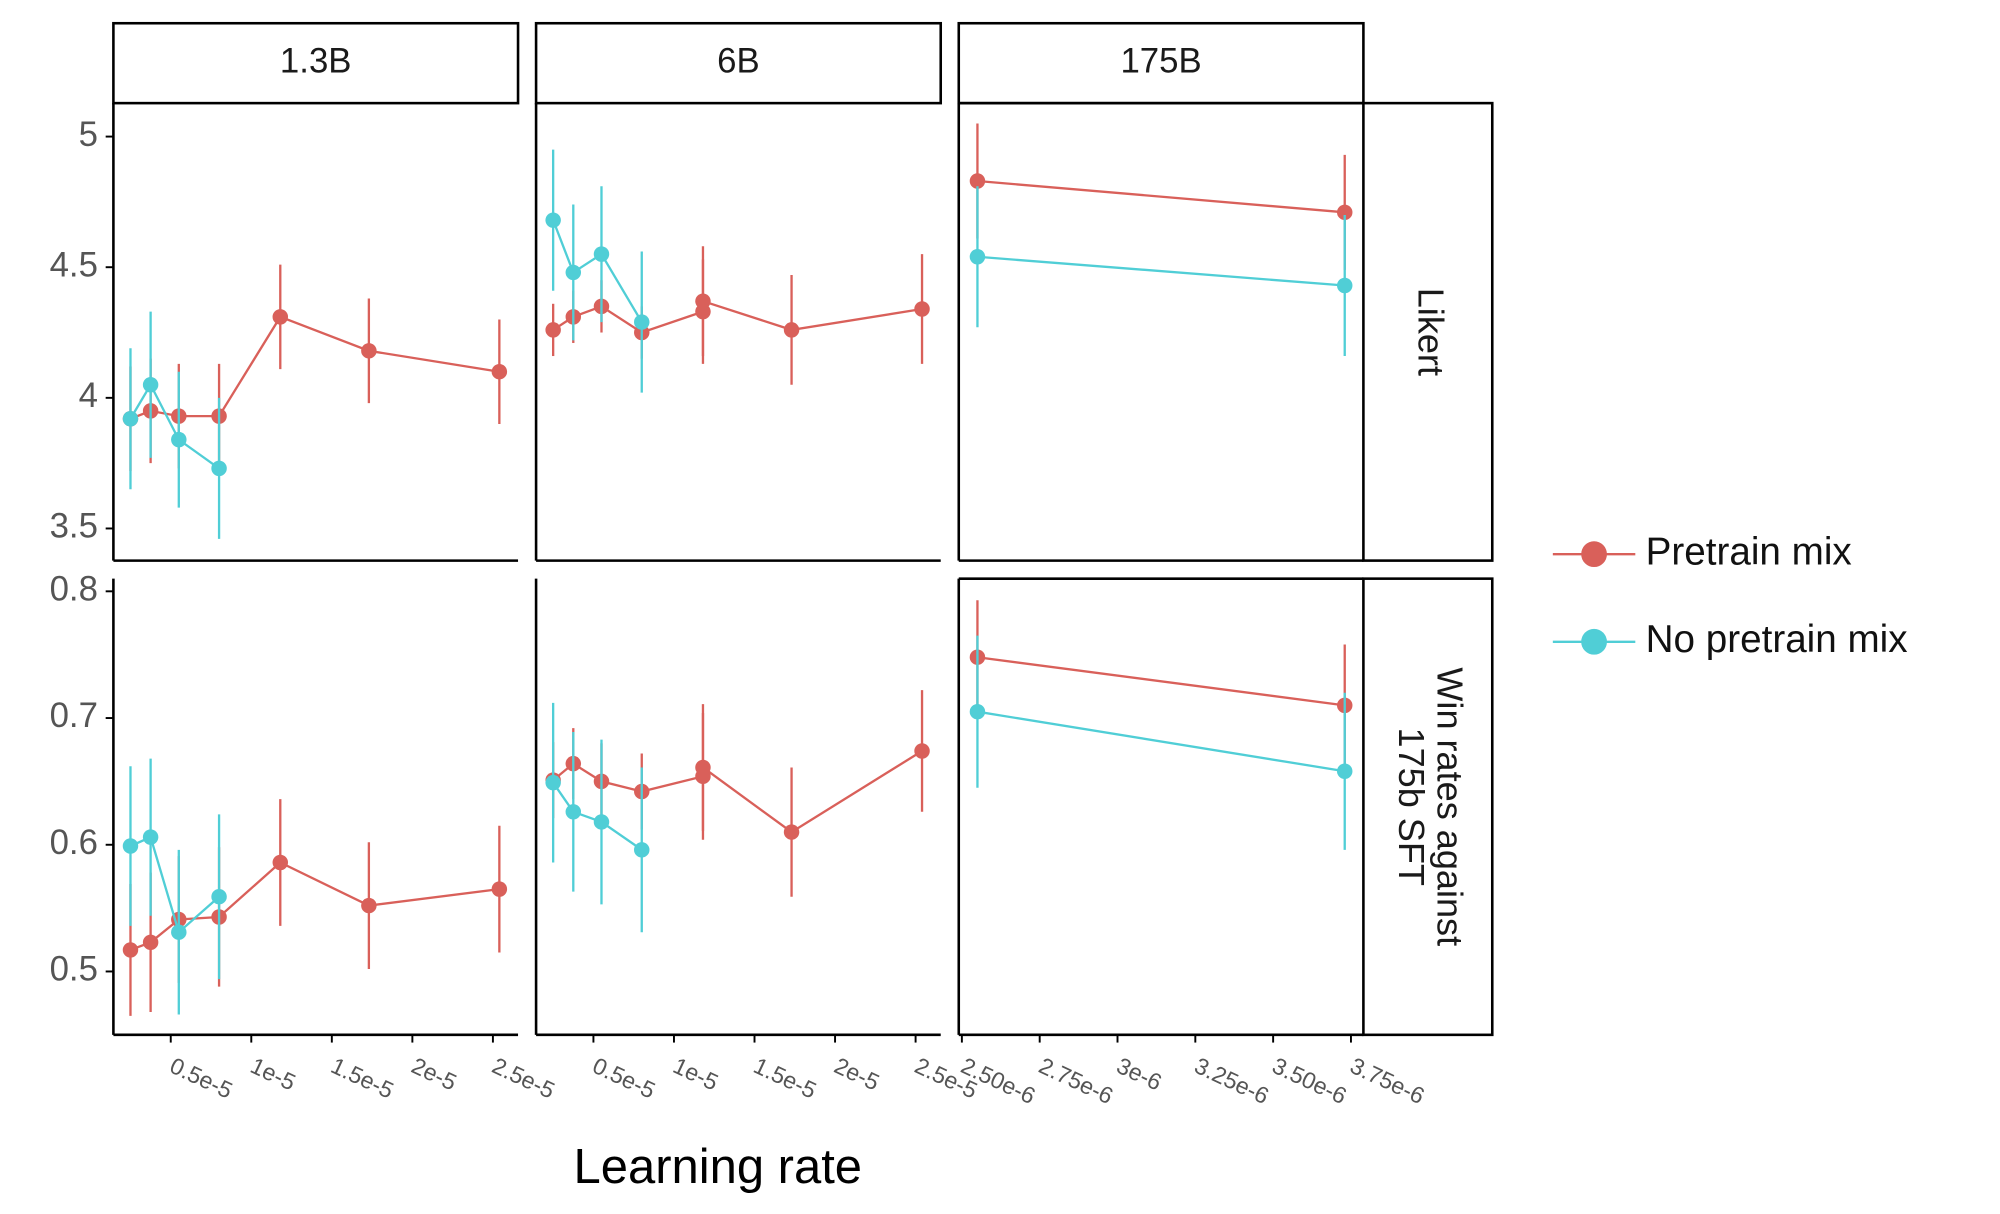 Image resolution: width=2000 pixels, height=1214 pixels. I want to click on facet-title: 175B, so click(1160, 61).